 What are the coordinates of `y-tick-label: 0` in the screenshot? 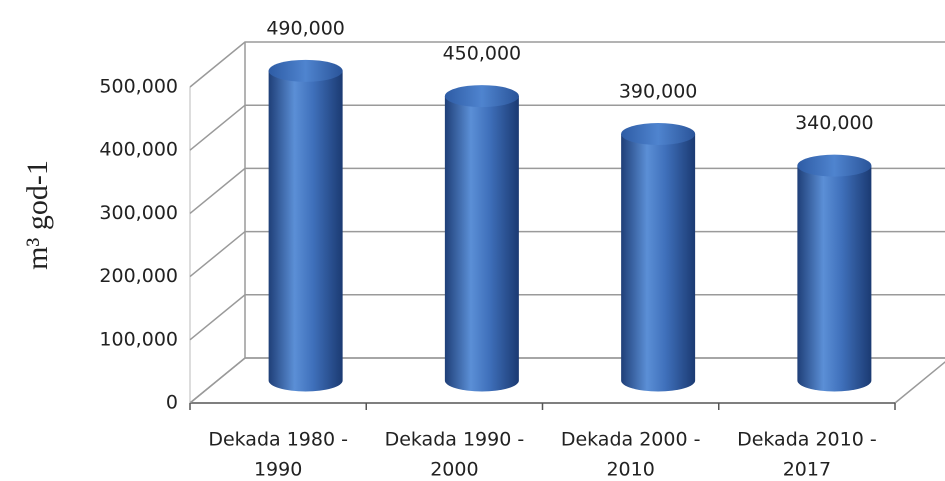 It's located at (172, 403).